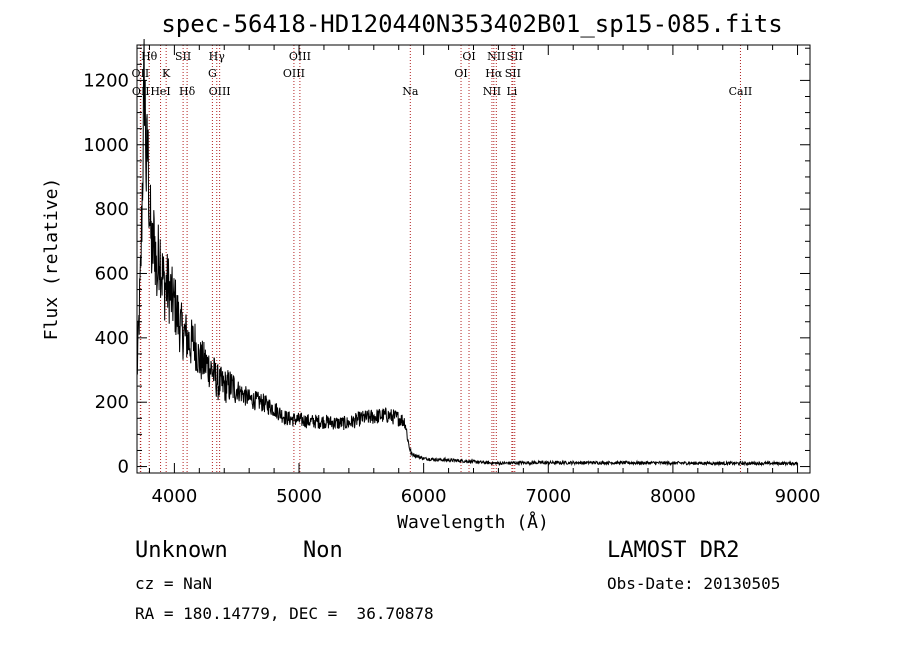 The width and height of the screenshot is (900, 649). What do you see at coordinates (160, 91) in the screenshot?
I see `line-label-4: HeI` at bounding box center [160, 91].